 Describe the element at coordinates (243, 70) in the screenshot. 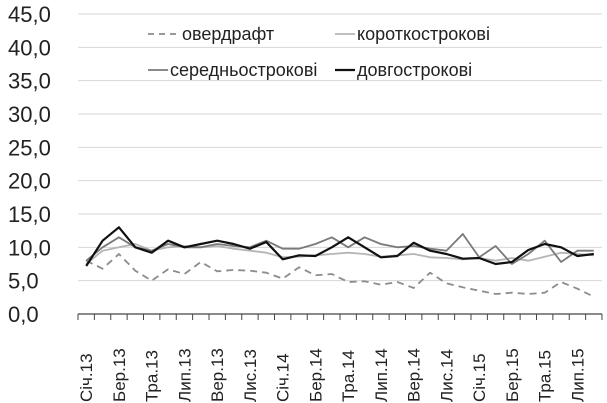

I see `legend-label: середньострокові` at that location.